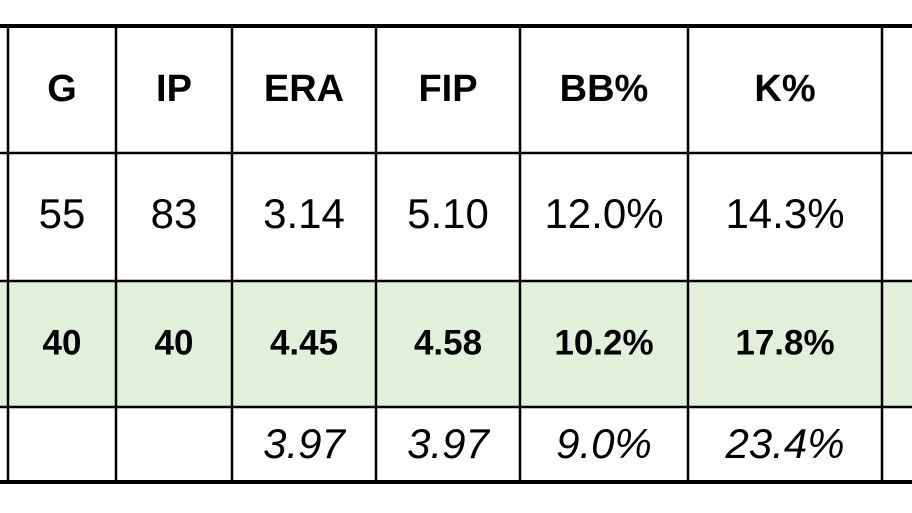  What do you see at coordinates (603, 213) in the screenshot?
I see `table-cell: 12.0%` at bounding box center [603, 213].